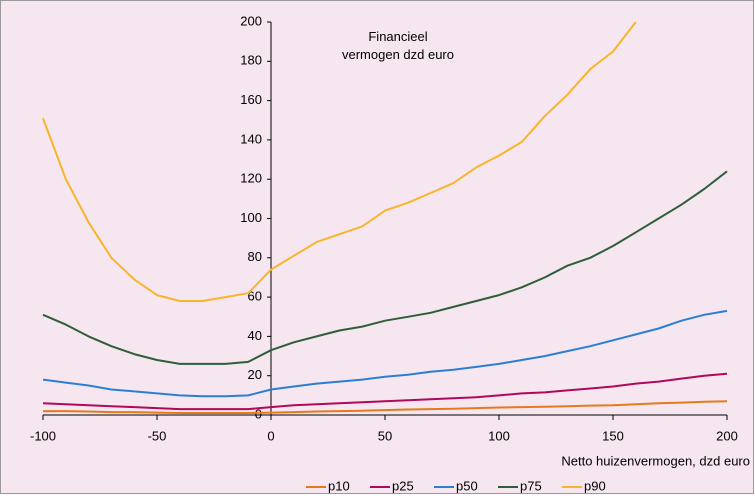 The height and width of the screenshot is (500, 755). I want to click on x-tick-label: 100, so click(499, 435).